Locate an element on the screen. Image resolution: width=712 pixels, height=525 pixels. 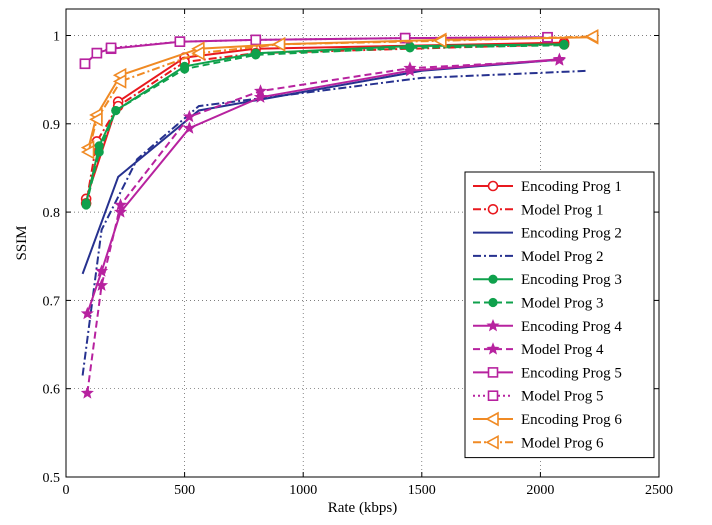
legend-label: Encoding Prog 1 is located at coordinates (571, 187).